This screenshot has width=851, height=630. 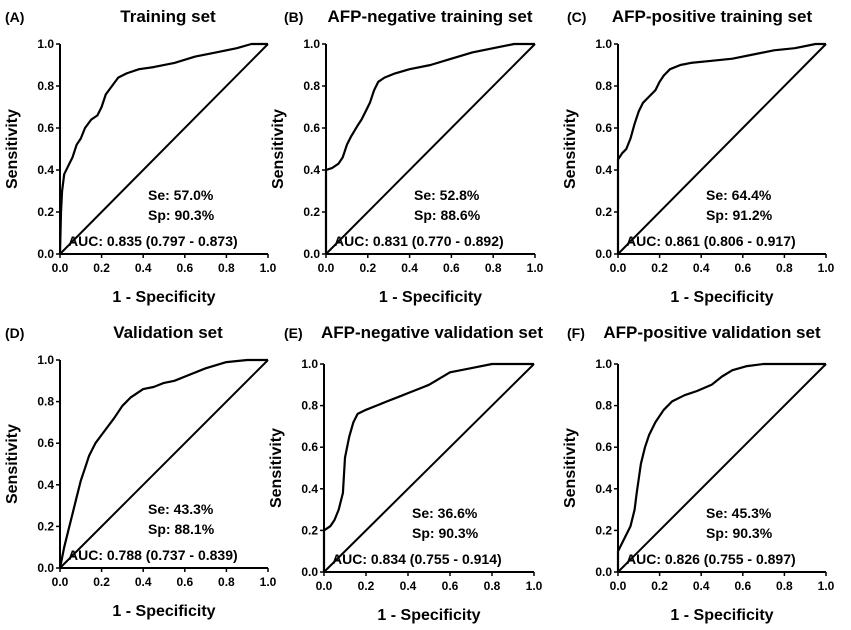 I want to click on sensitivity-value: Se: 43.3%, so click(x=181, y=509).